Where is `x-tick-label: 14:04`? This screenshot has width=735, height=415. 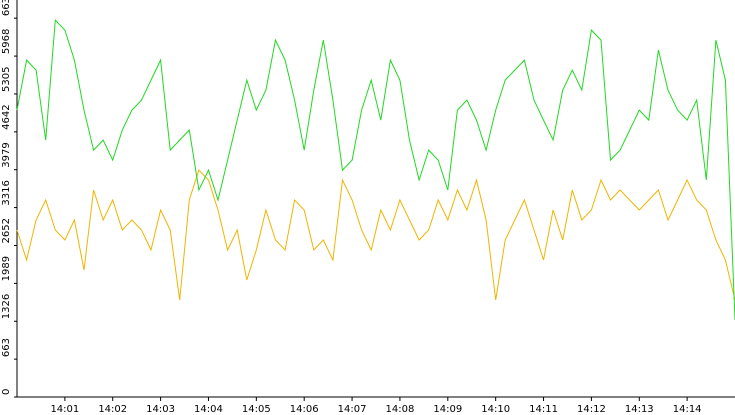
x-tick-label: 14:04 is located at coordinates (208, 409).